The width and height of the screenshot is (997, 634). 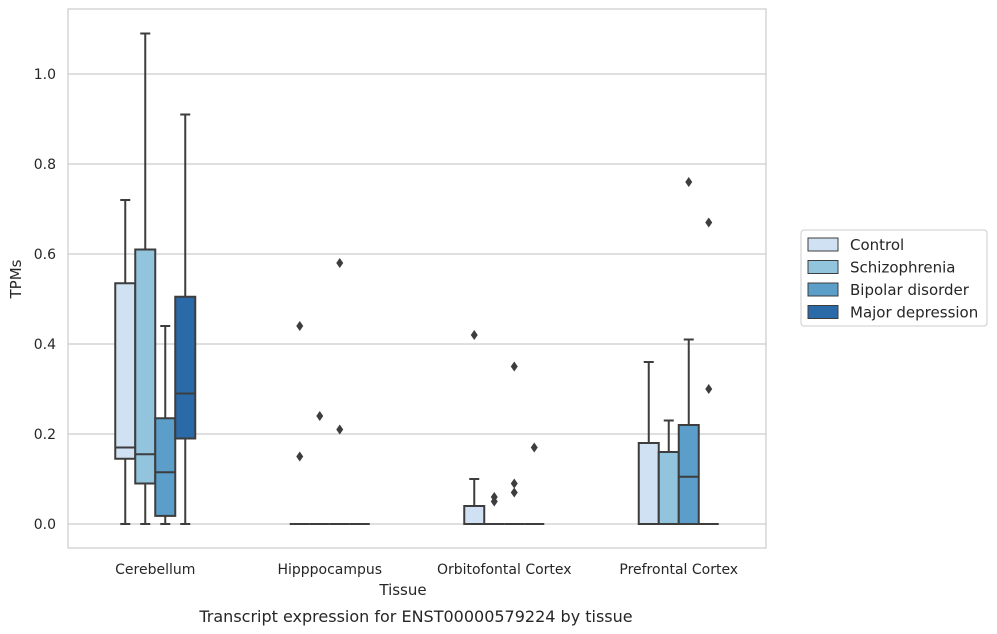 I want to click on x-tick-label: Orbitofontal Cortex, so click(x=504, y=570).